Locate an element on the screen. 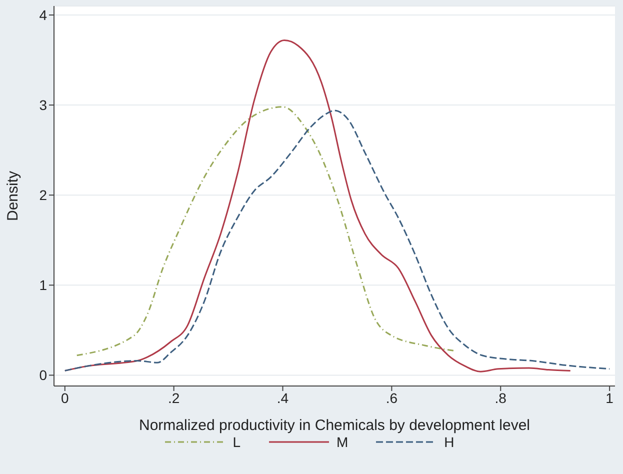  y-tick-label: 0 is located at coordinates (43, 375).